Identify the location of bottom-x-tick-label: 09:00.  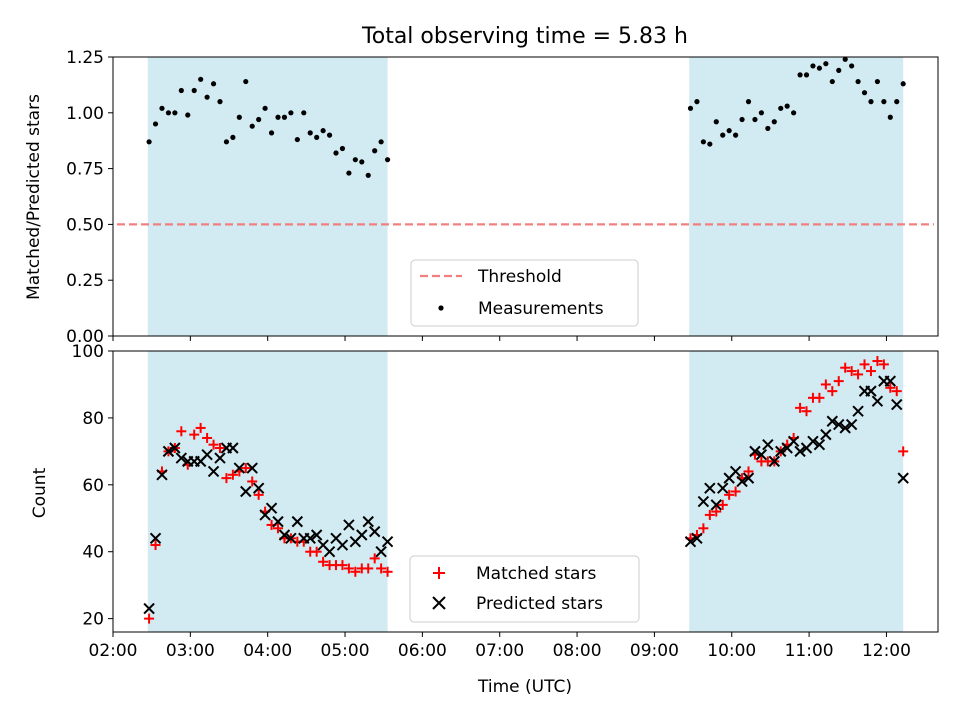
(654, 651).